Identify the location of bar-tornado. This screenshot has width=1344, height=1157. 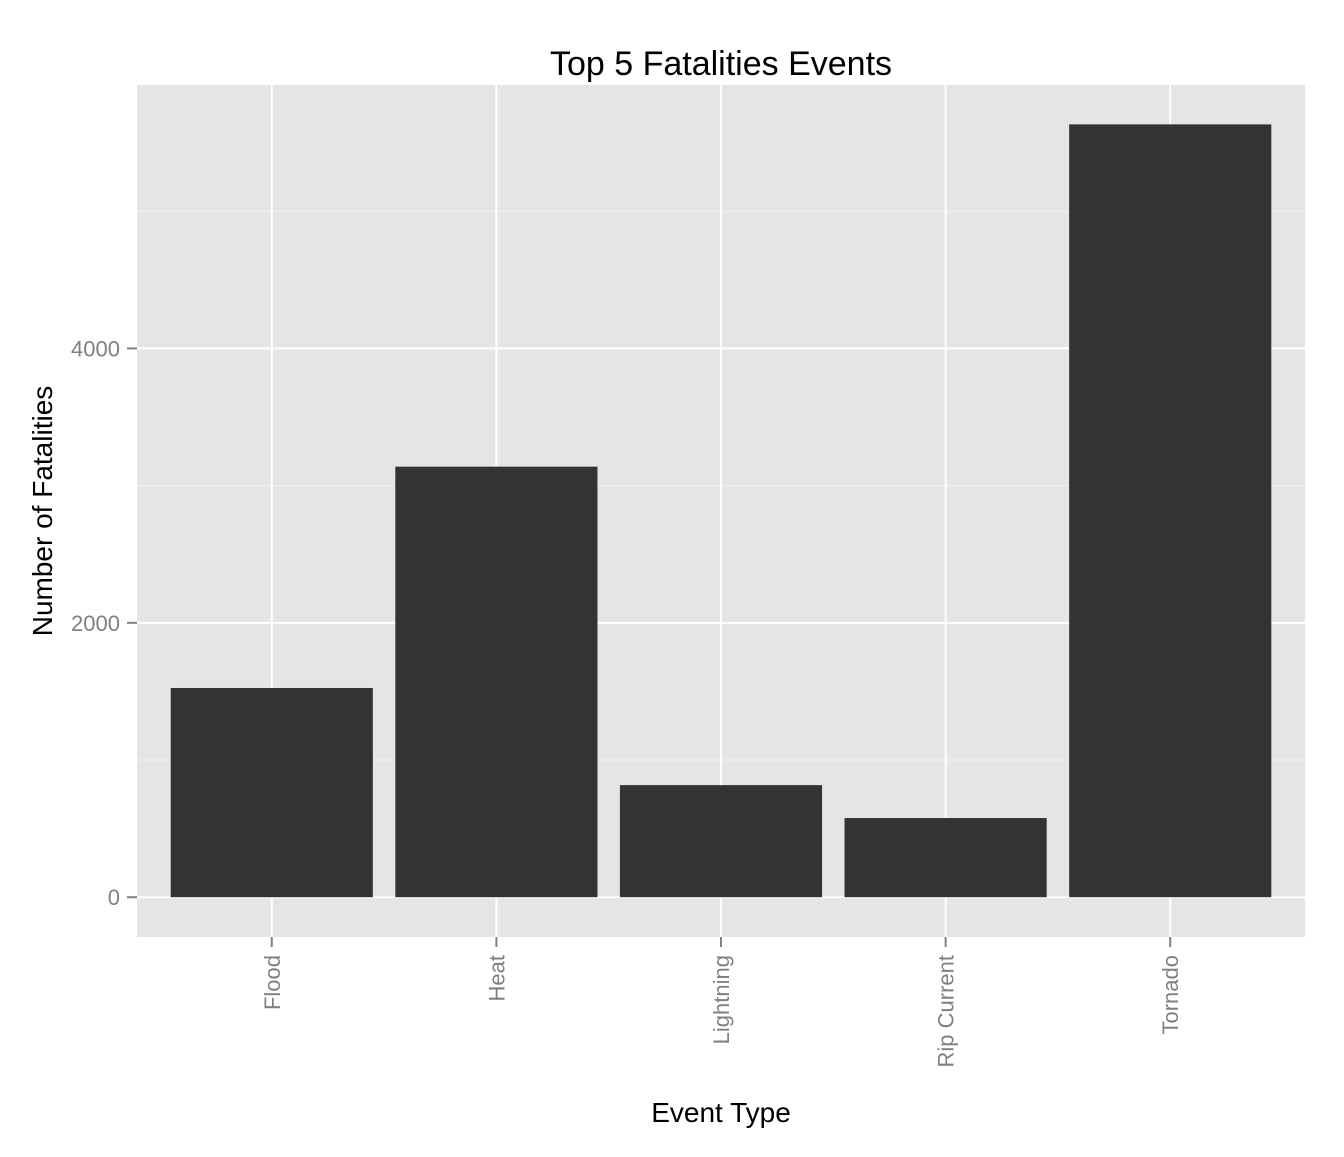
(1170, 511).